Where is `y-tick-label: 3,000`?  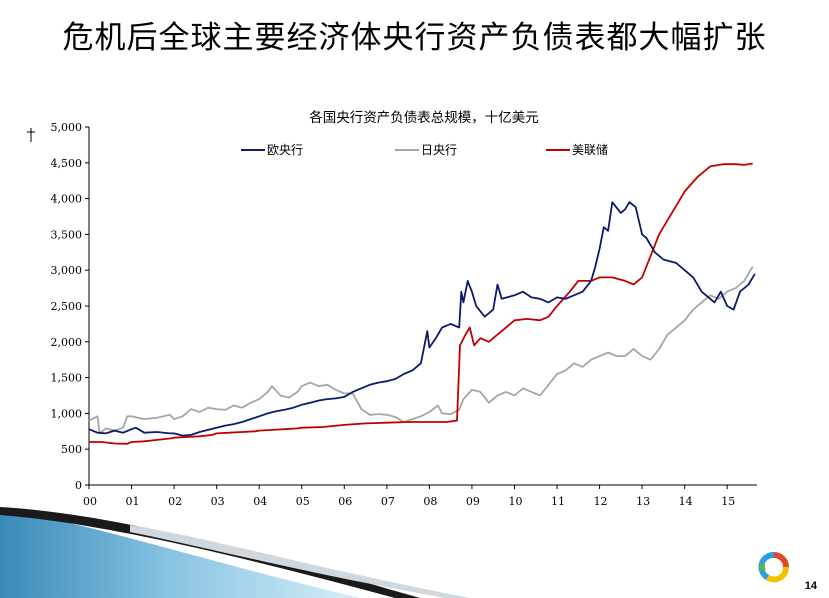 y-tick-label: 3,000 is located at coordinates (67, 270).